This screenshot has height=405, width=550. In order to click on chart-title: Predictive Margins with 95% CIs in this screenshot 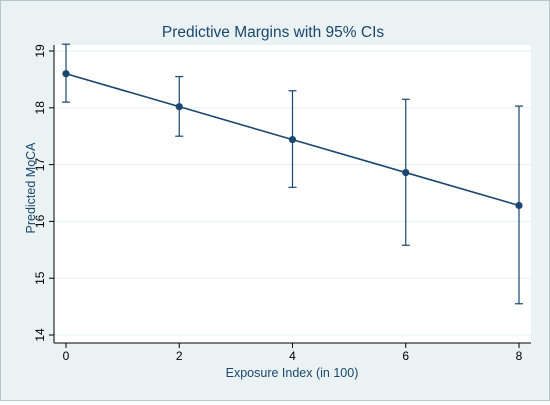, I will do `click(273, 32)`.